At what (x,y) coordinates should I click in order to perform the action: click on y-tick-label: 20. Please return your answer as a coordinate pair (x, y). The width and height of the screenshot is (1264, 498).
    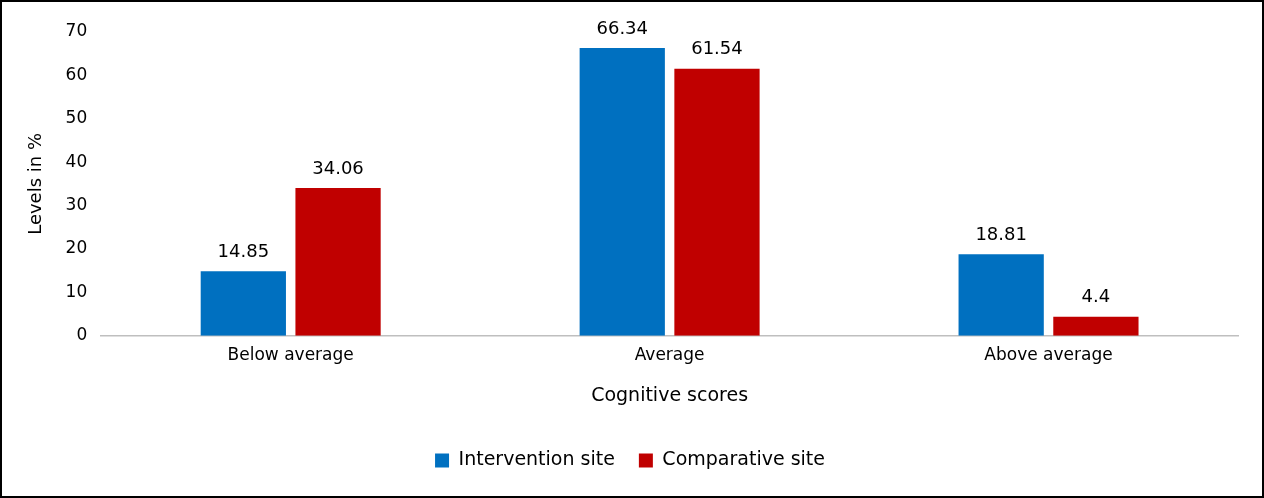
    Looking at the image, I should click on (76, 247).